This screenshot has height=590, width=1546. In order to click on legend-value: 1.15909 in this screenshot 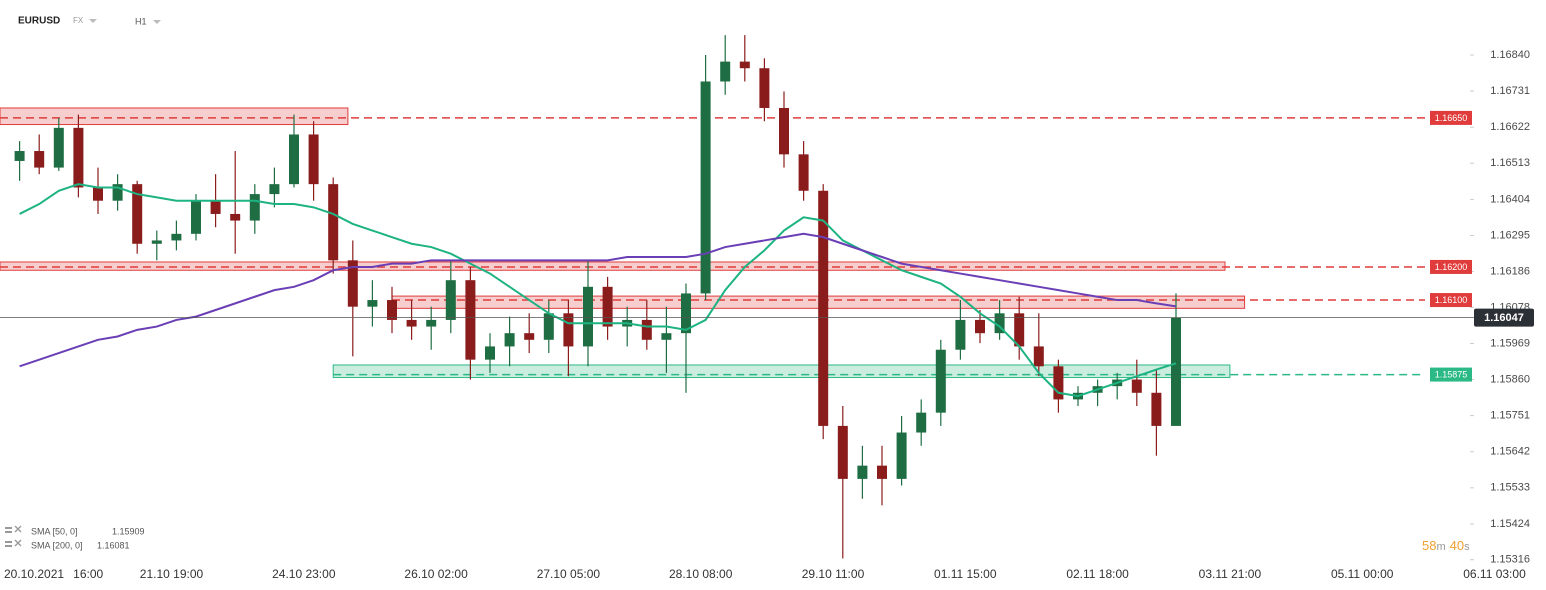, I will do `click(128, 531)`.